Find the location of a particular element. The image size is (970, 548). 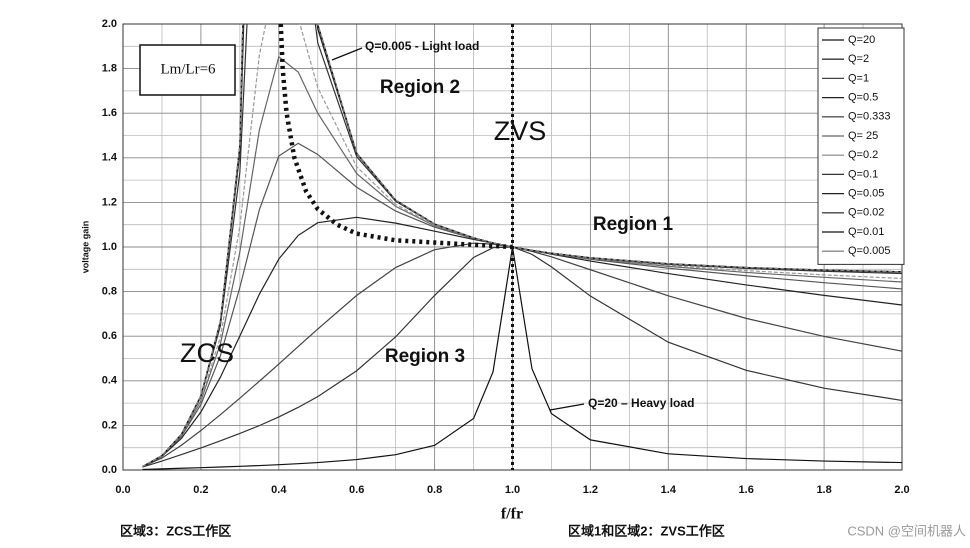

y-tick-label: 0.0 is located at coordinates (109, 470).